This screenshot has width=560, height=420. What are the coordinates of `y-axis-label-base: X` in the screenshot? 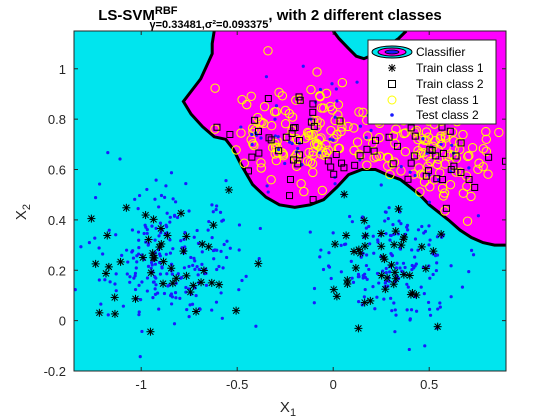 It's located at (21, 215).